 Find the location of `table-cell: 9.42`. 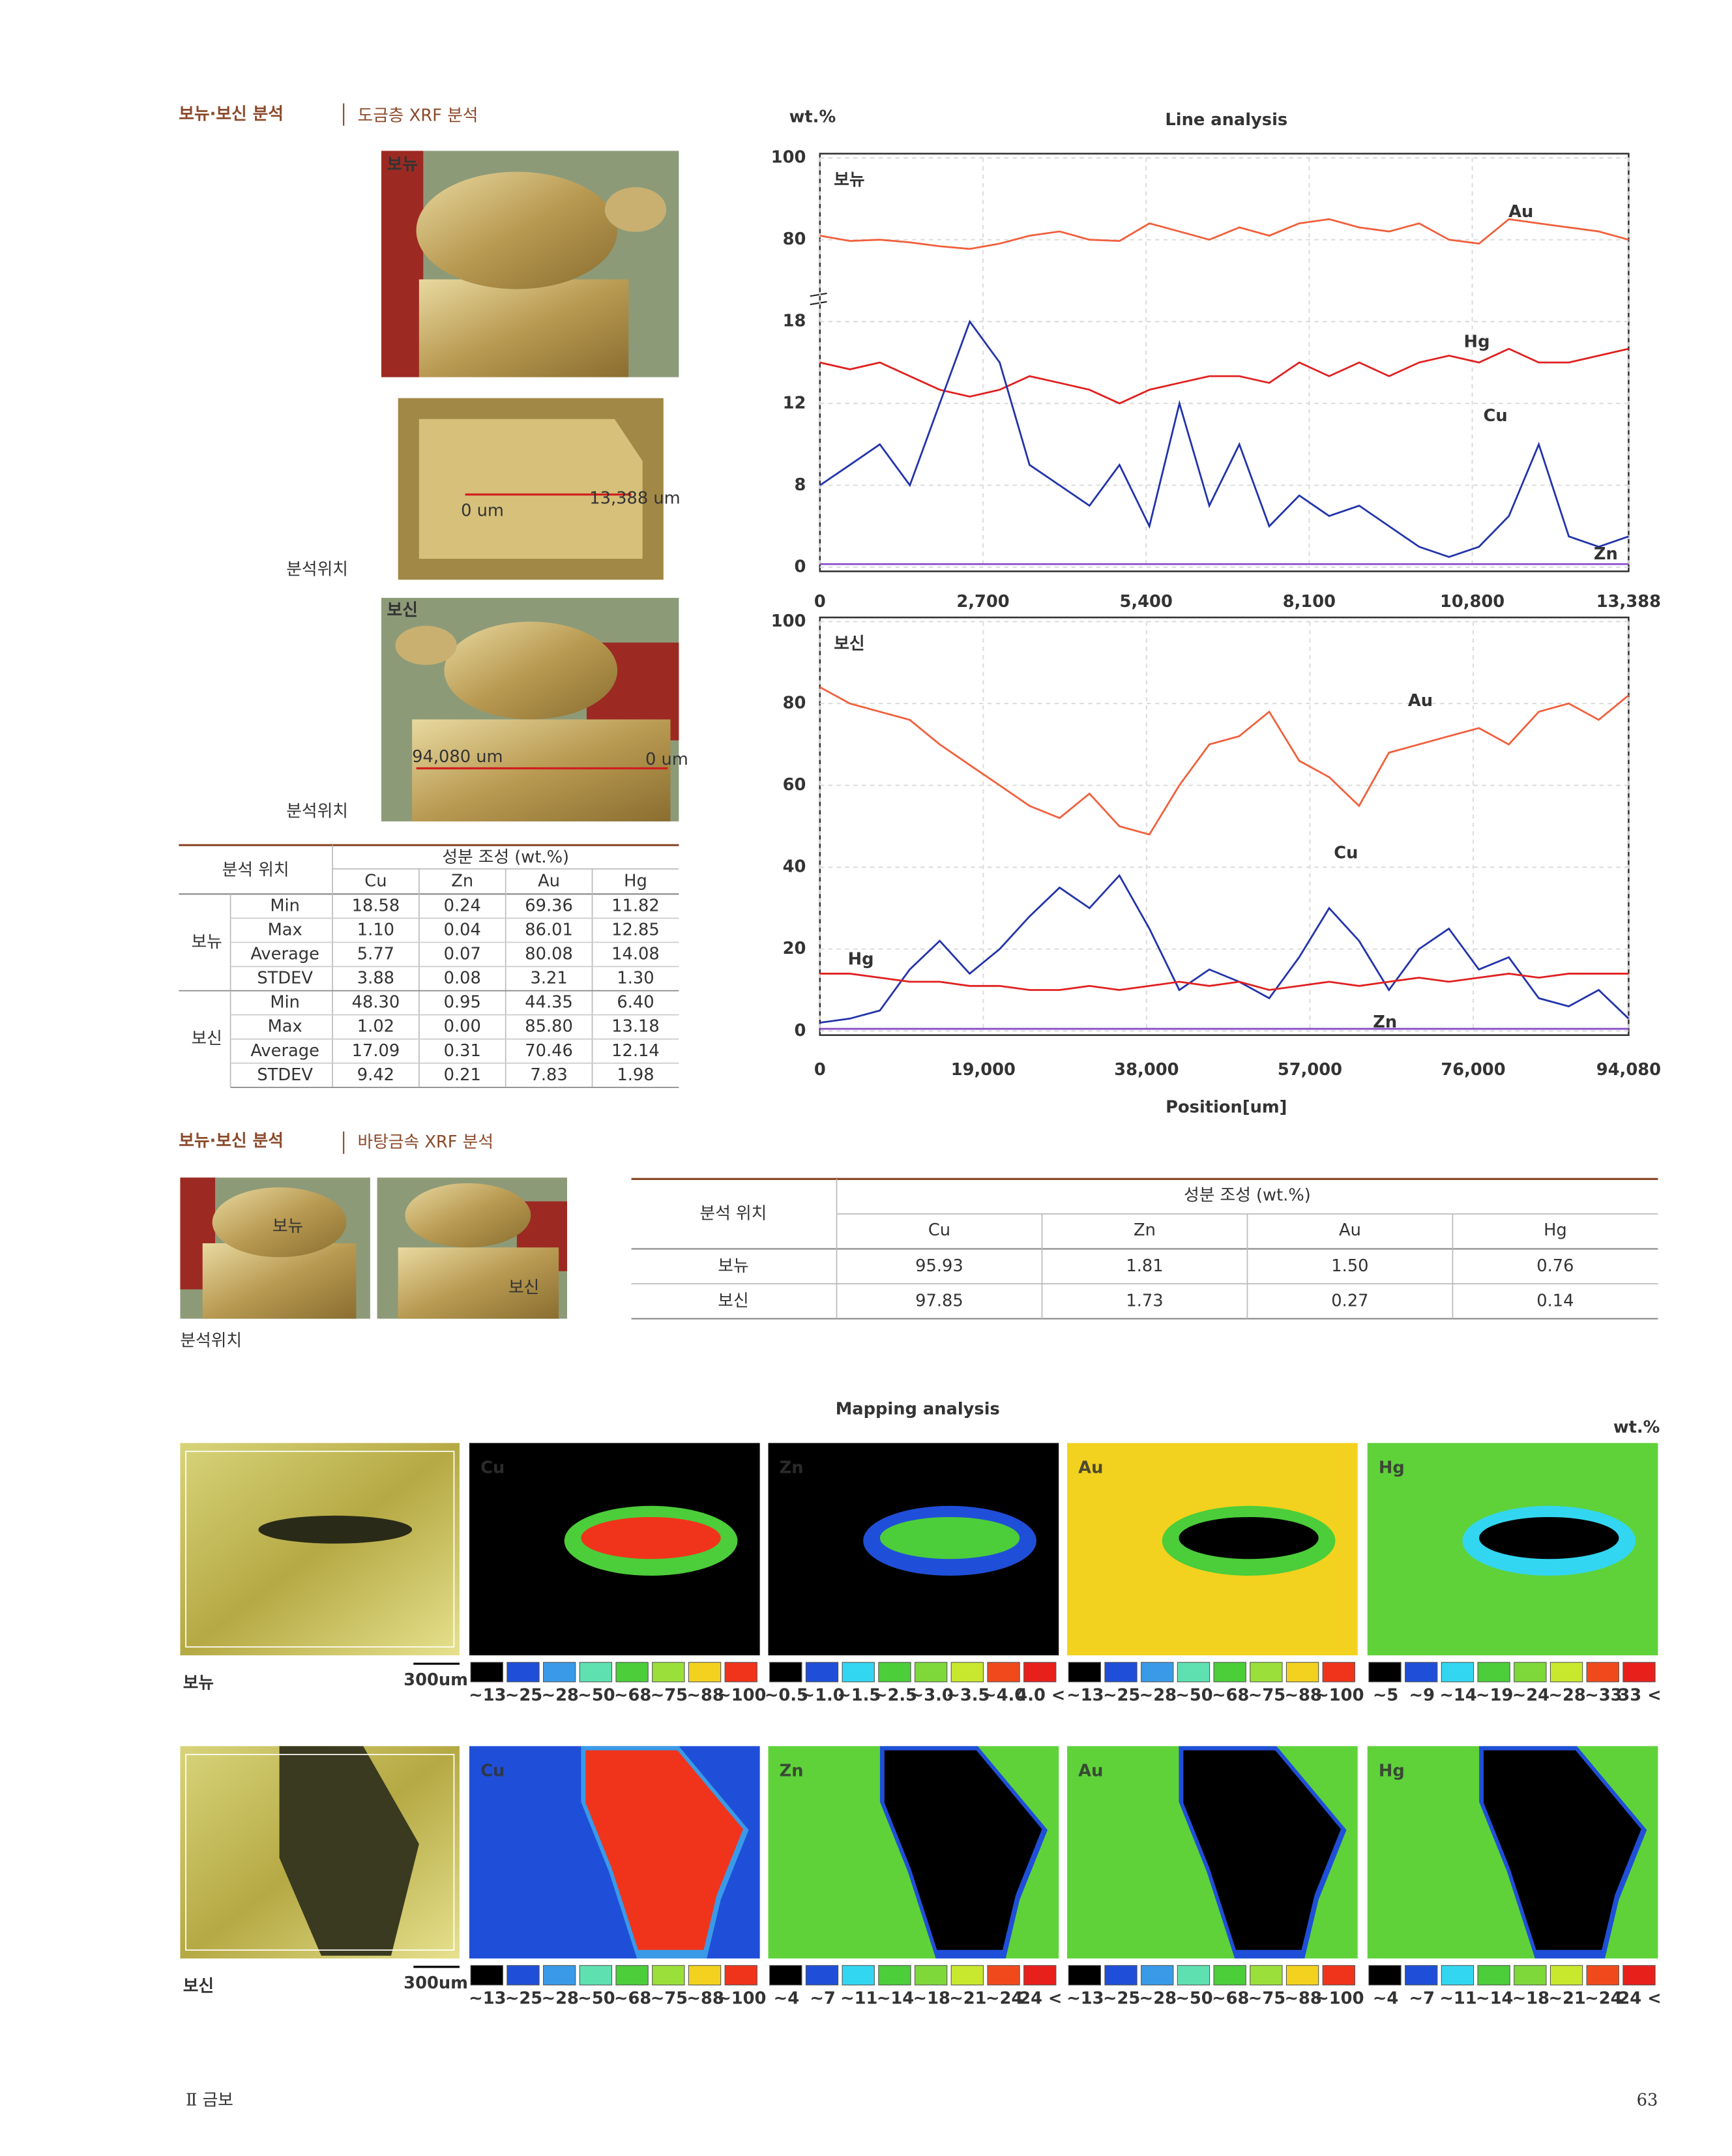

table-cell: 9.42 is located at coordinates (375, 1075).